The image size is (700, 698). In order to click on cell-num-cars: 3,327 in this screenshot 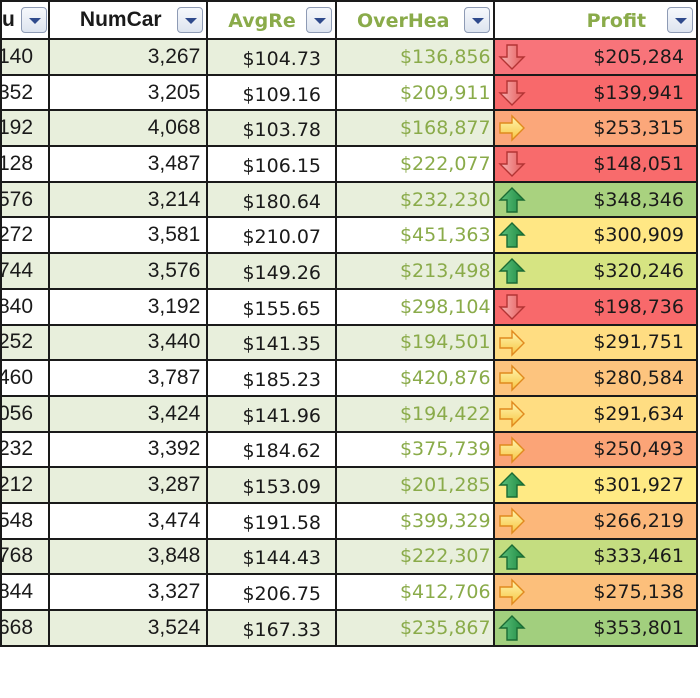, I will do `click(128, 592)`.